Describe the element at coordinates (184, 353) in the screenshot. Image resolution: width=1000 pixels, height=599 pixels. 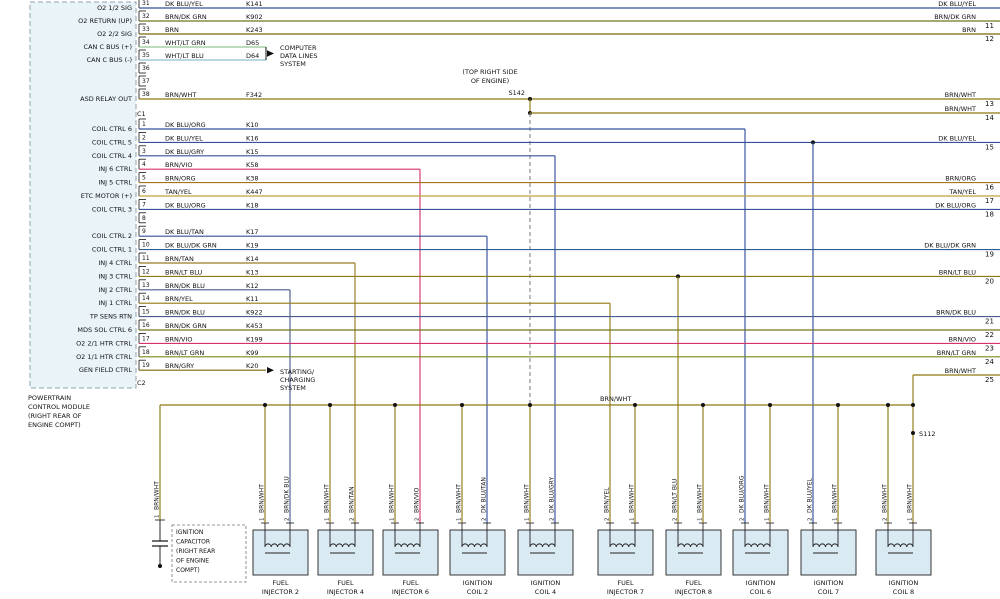
I see `wire-color-label: BRN/LT GRN` at that location.